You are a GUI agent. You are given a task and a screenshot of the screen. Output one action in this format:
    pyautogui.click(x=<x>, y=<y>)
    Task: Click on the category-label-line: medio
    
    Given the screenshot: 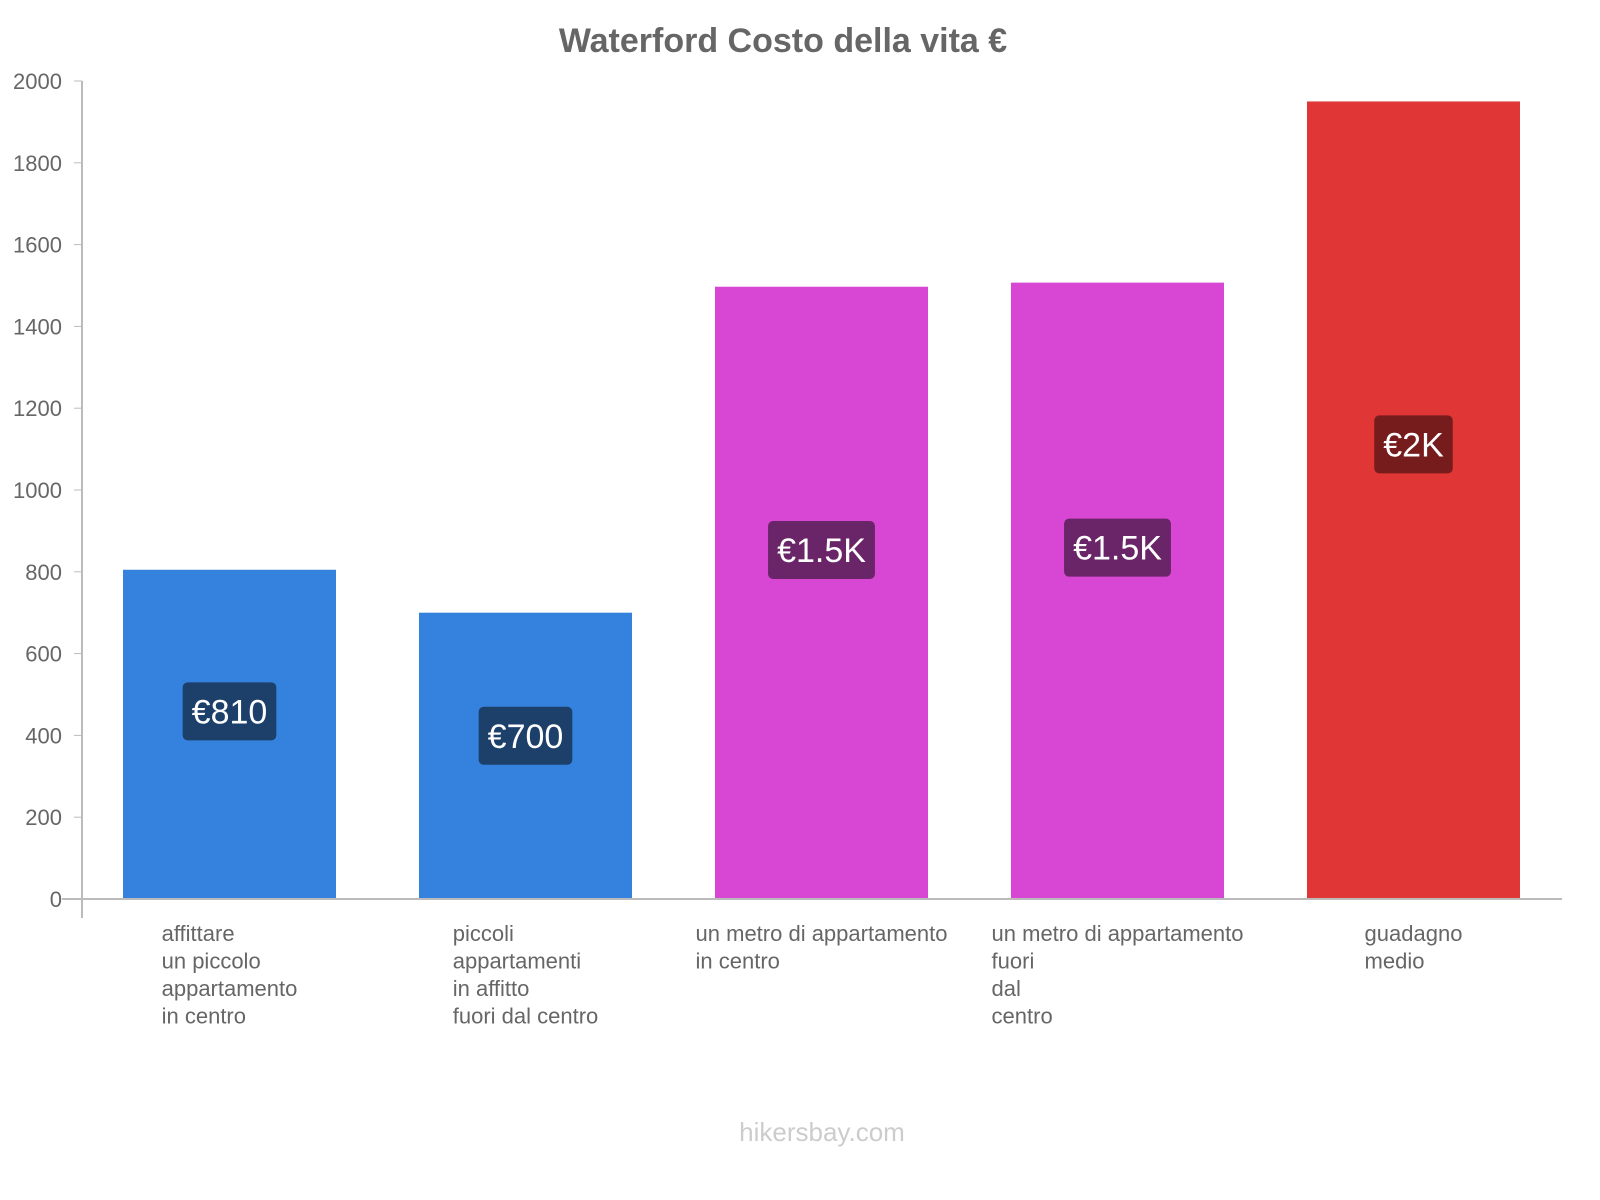 What is the action you would take?
    pyautogui.click(x=1395, y=961)
    